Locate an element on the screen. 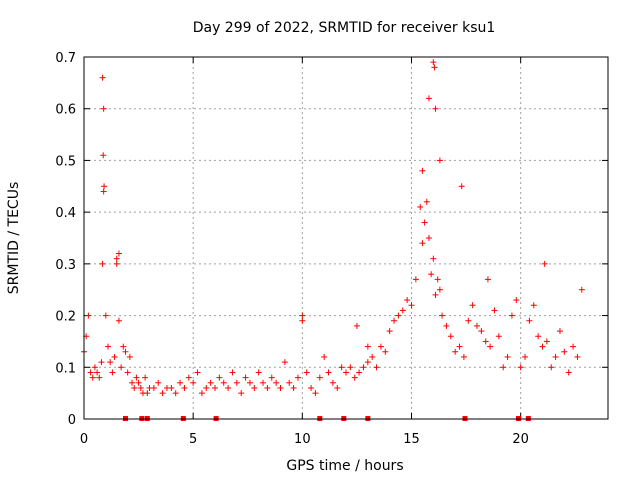  y-tick-label: 0.3 is located at coordinates (65, 265).